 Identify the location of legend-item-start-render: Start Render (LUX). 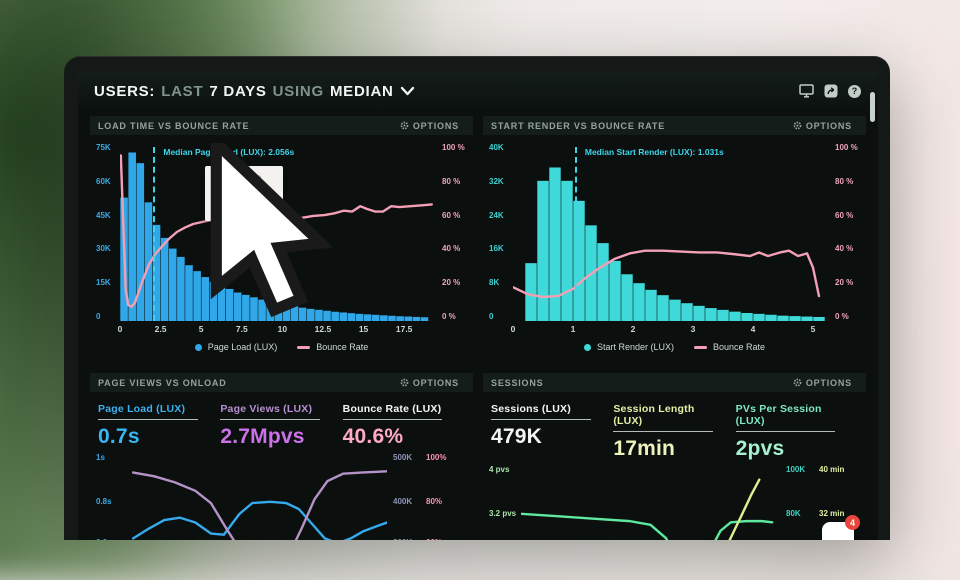
(629, 347).